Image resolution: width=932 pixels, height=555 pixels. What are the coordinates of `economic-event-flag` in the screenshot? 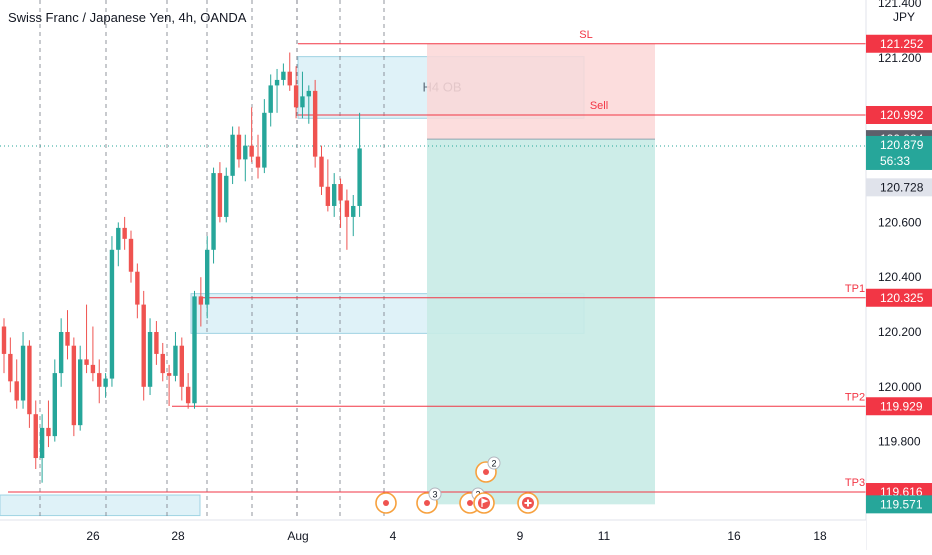 It's located at (484, 503).